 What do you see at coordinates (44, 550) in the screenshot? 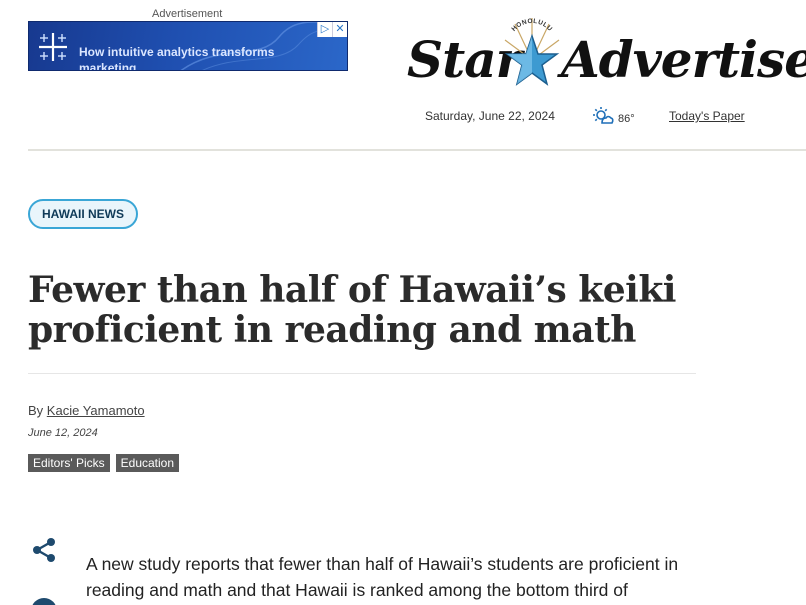
I see `share-icon` at bounding box center [44, 550].